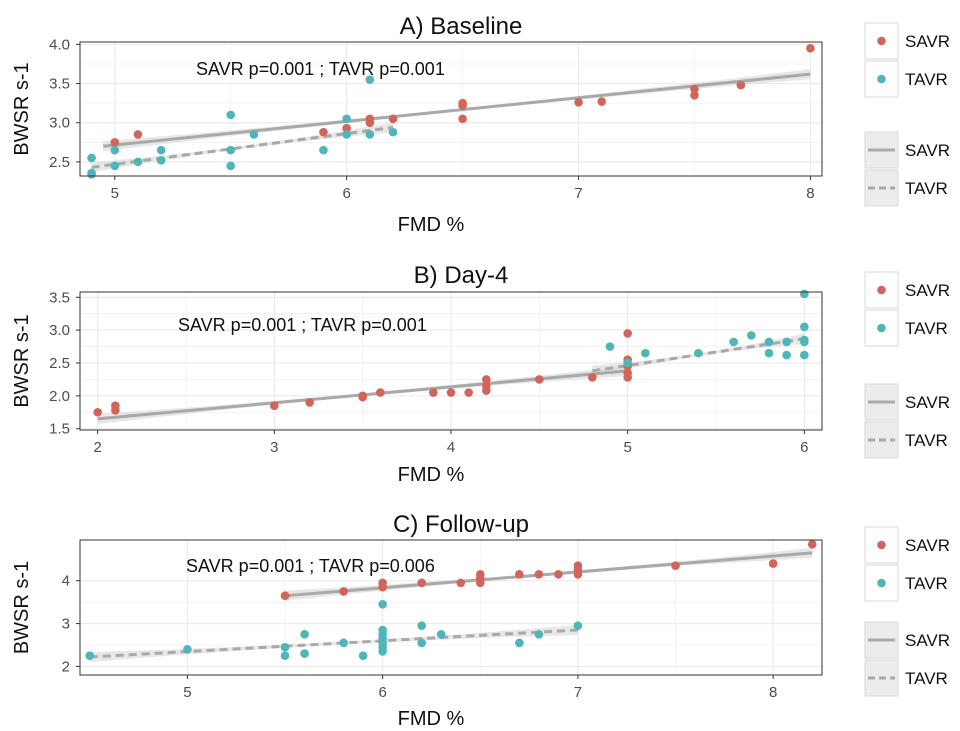  I want to click on chart-title: B) Day-4, so click(461, 275).